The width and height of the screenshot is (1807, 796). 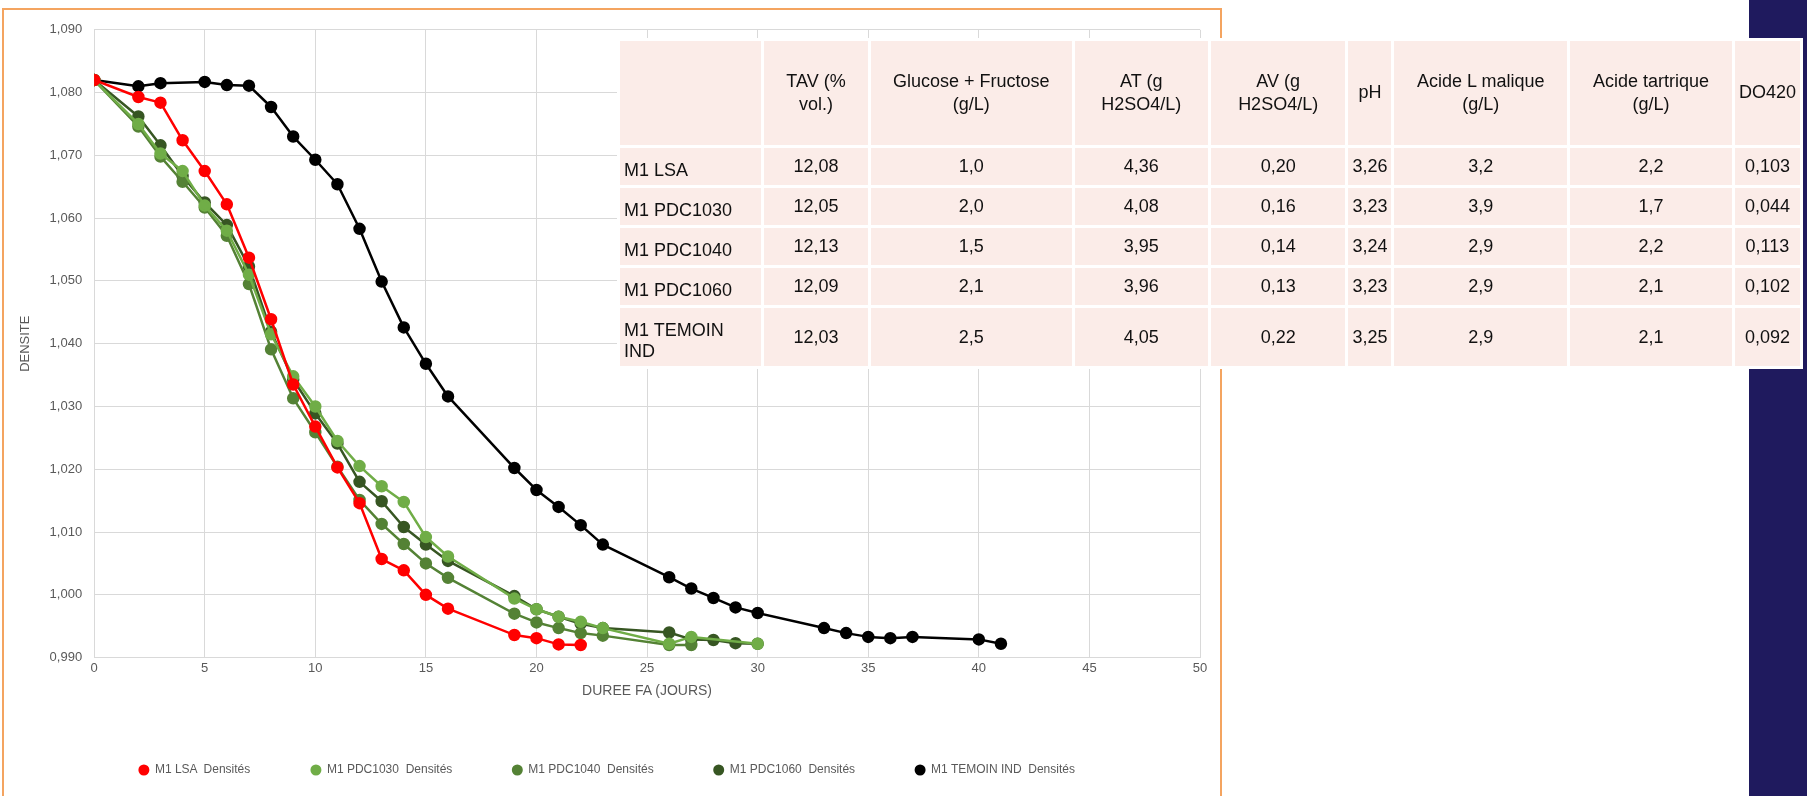 What do you see at coordinates (66, 217) in the screenshot?
I see `y-tick-label: 1,060` at bounding box center [66, 217].